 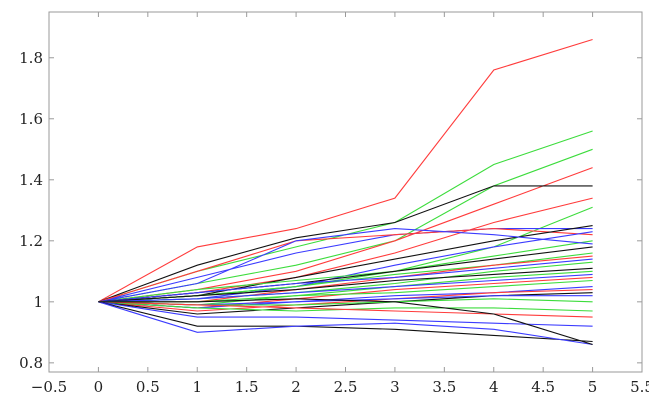 What do you see at coordinates (247, 387) in the screenshot?
I see `x-tick-label: 1.5` at bounding box center [247, 387].